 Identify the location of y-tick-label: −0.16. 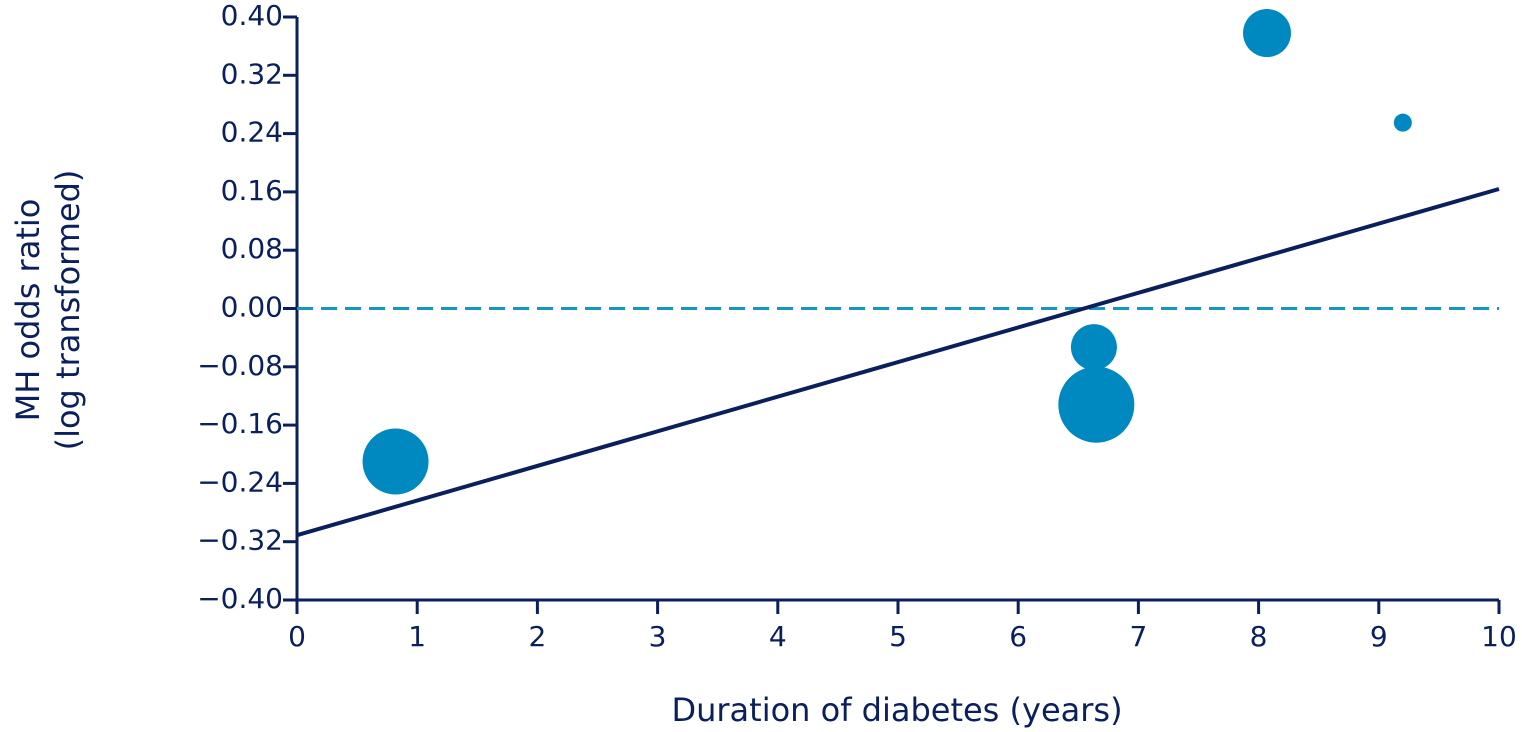
(240, 423).